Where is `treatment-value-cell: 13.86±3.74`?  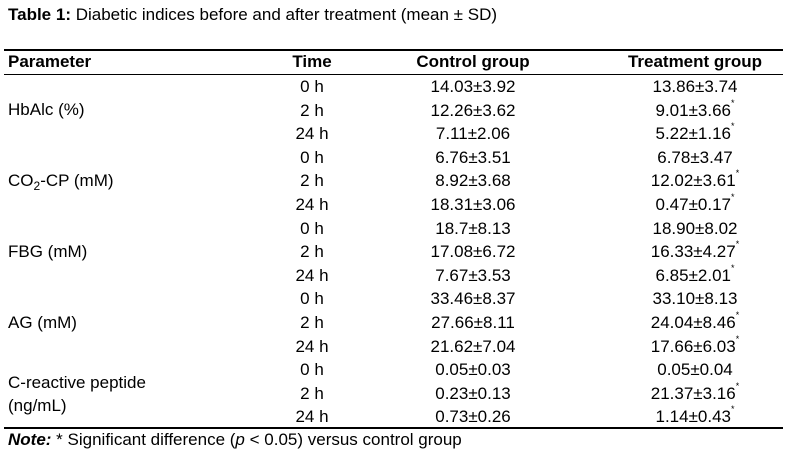
treatment-value-cell: 13.86±3.74 is located at coordinates (695, 87).